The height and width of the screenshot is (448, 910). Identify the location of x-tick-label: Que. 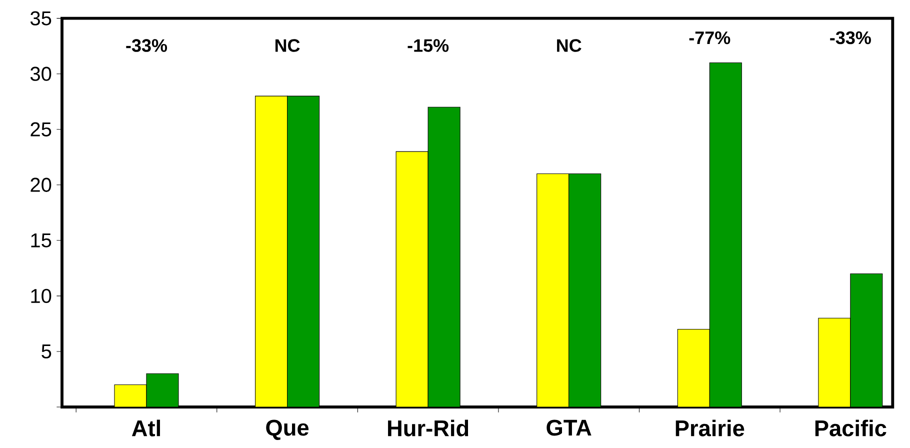
(287, 430).